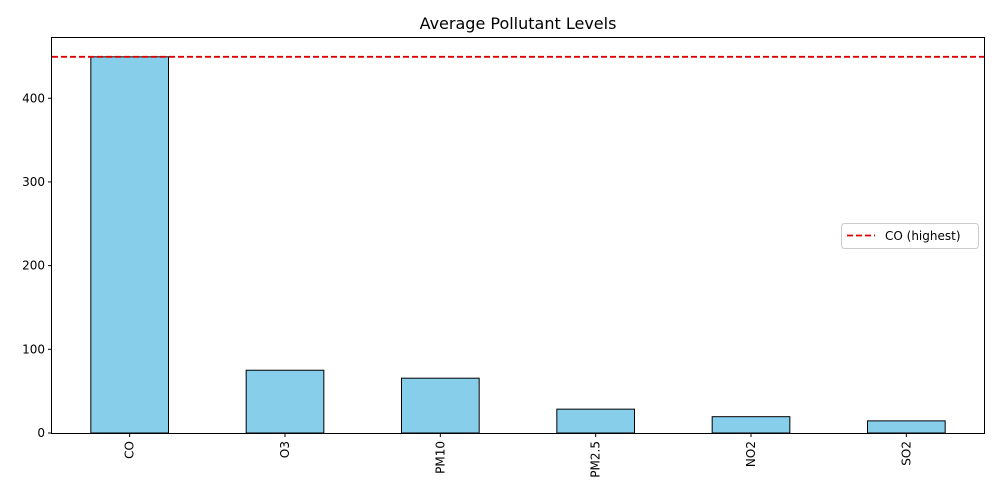 This screenshot has width=1000, height=500. I want to click on chart-title: Average Pollutant Levels, so click(518, 23).